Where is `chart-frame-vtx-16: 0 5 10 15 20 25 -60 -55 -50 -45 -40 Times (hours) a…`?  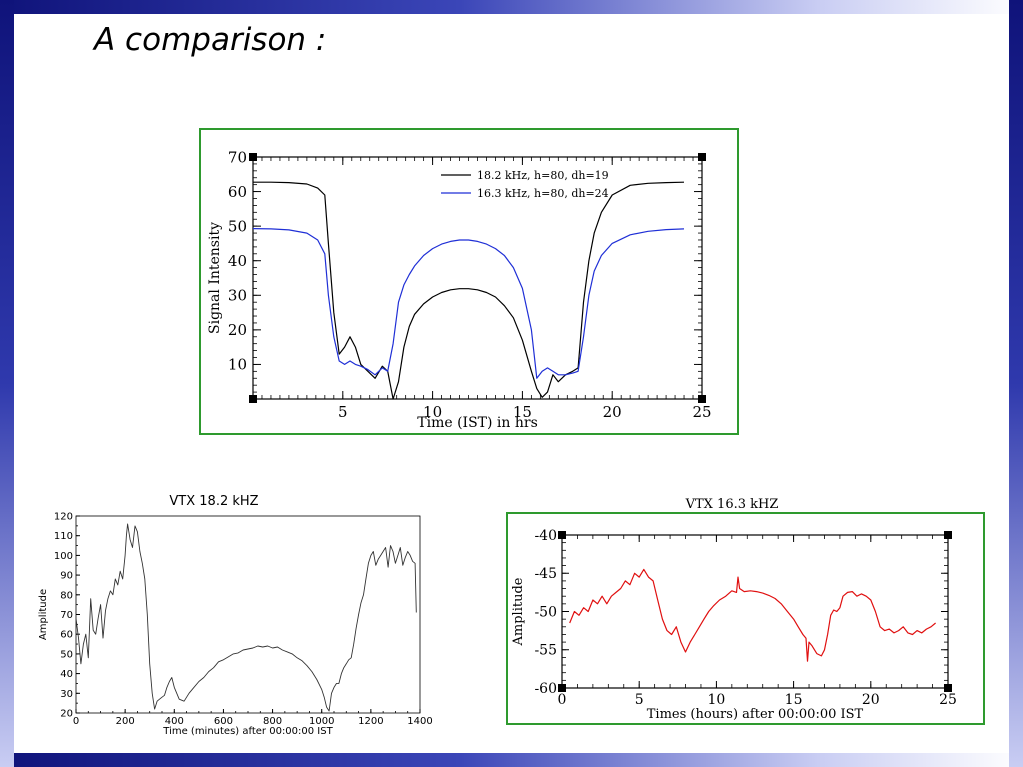 chart-frame-vtx-16: 0 5 10 15 20 25 -60 -55 -50 -45 -40 Times (hours) a… is located at coordinates (745, 618).